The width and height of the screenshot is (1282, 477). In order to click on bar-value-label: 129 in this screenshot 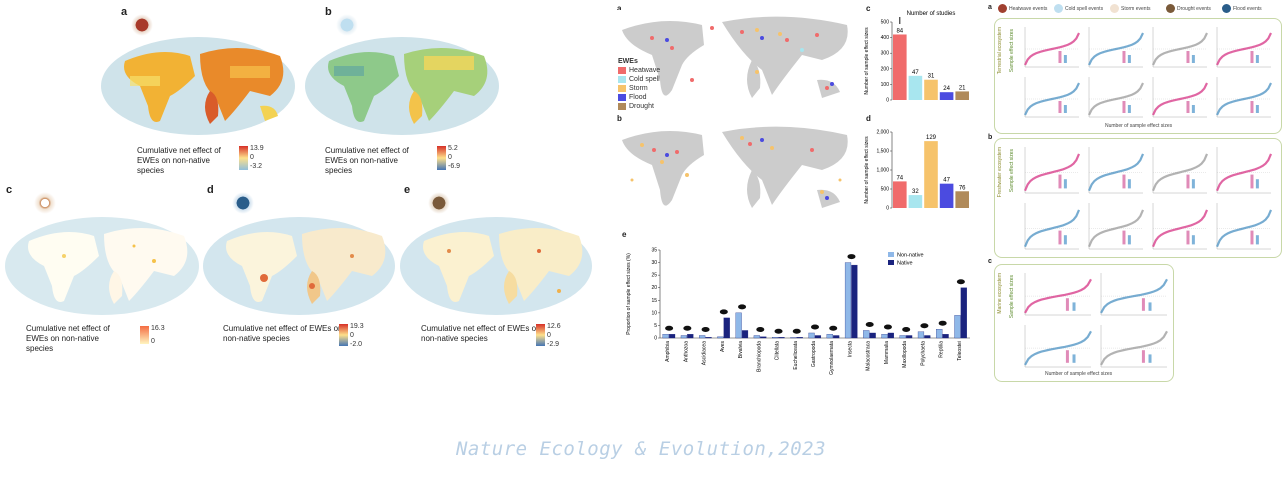, I will do `click(931, 138)`.